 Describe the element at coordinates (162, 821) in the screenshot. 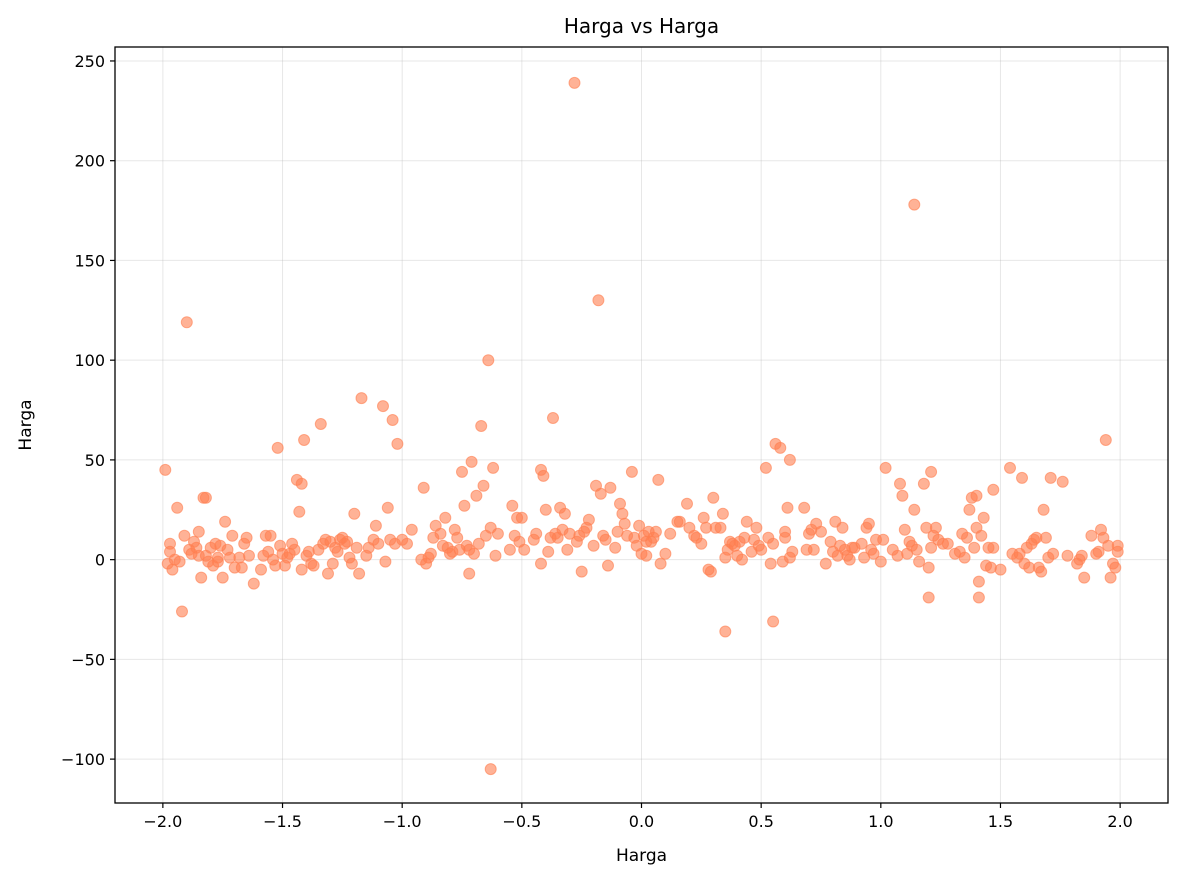

I see `x-tick-label: −2.0` at that location.